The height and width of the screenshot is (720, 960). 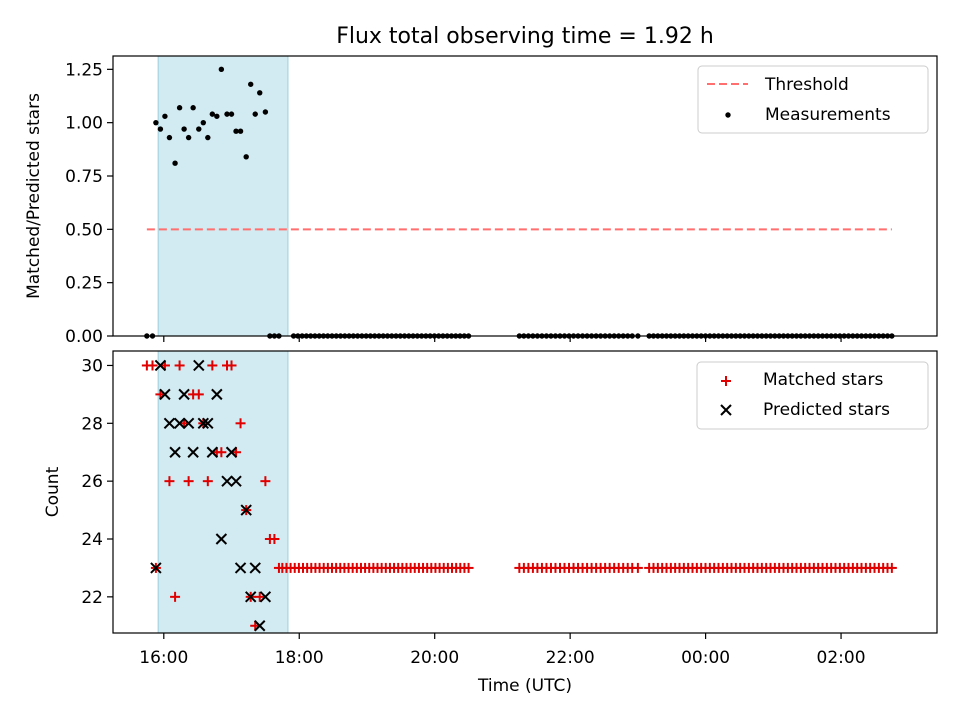 What do you see at coordinates (299, 658) in the screenshot?
I see `x-tick-label: 18:00` at bounding box center [299, 658].